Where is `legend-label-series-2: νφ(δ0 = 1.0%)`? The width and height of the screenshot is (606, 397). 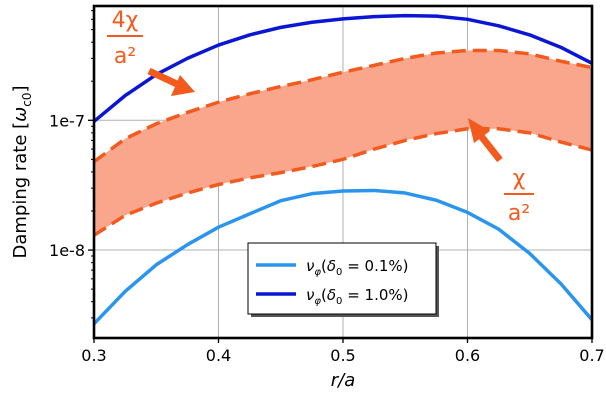
legend-label-series-2: νφ(δ0 = 1.0%) is located at coordinates (357, 296).